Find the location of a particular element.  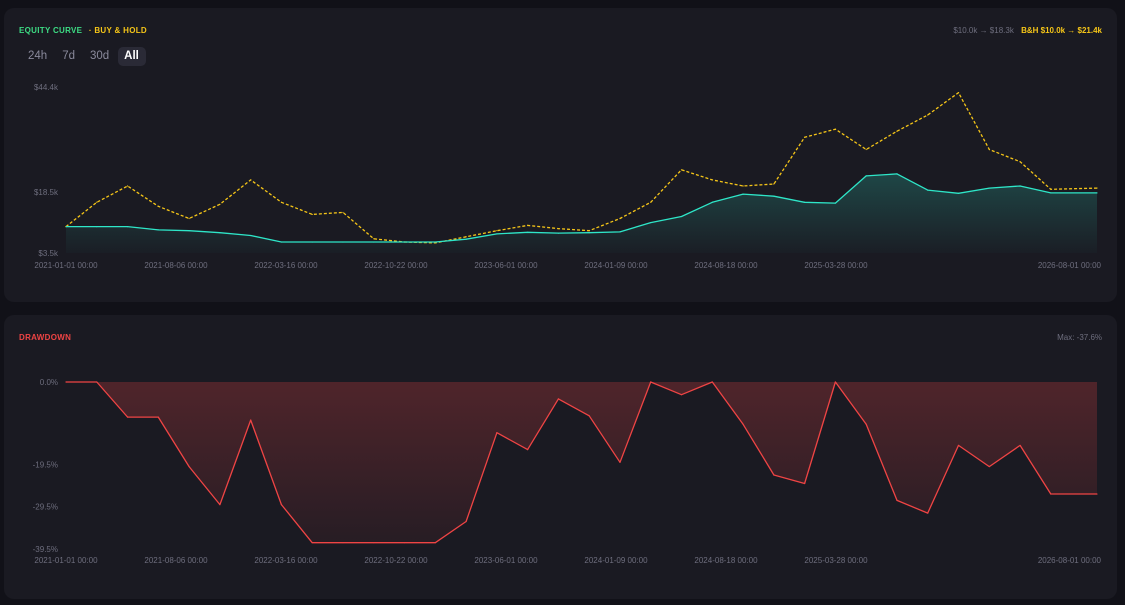

tab-30d: 30d is located at coordinates (99, 56).